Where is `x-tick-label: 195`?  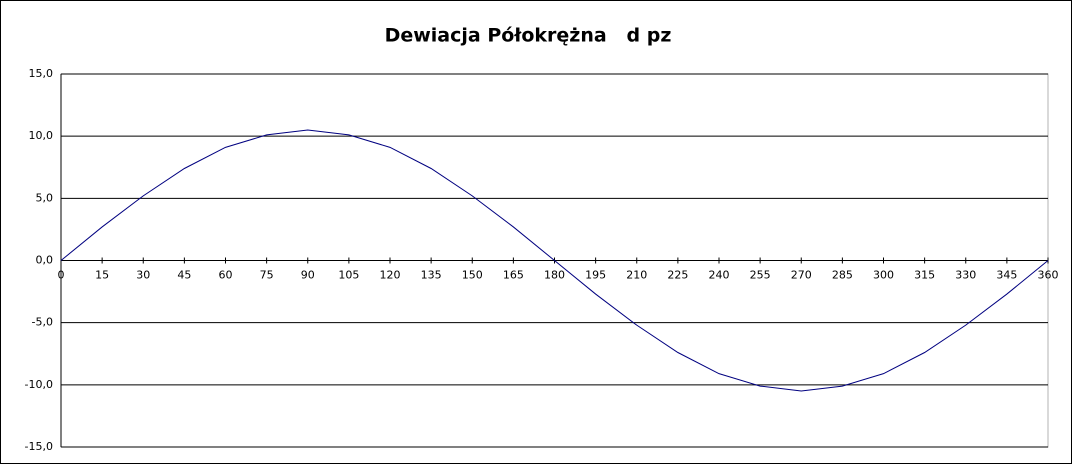
x-tick-label: 195 is located at coordinates (595, 275).